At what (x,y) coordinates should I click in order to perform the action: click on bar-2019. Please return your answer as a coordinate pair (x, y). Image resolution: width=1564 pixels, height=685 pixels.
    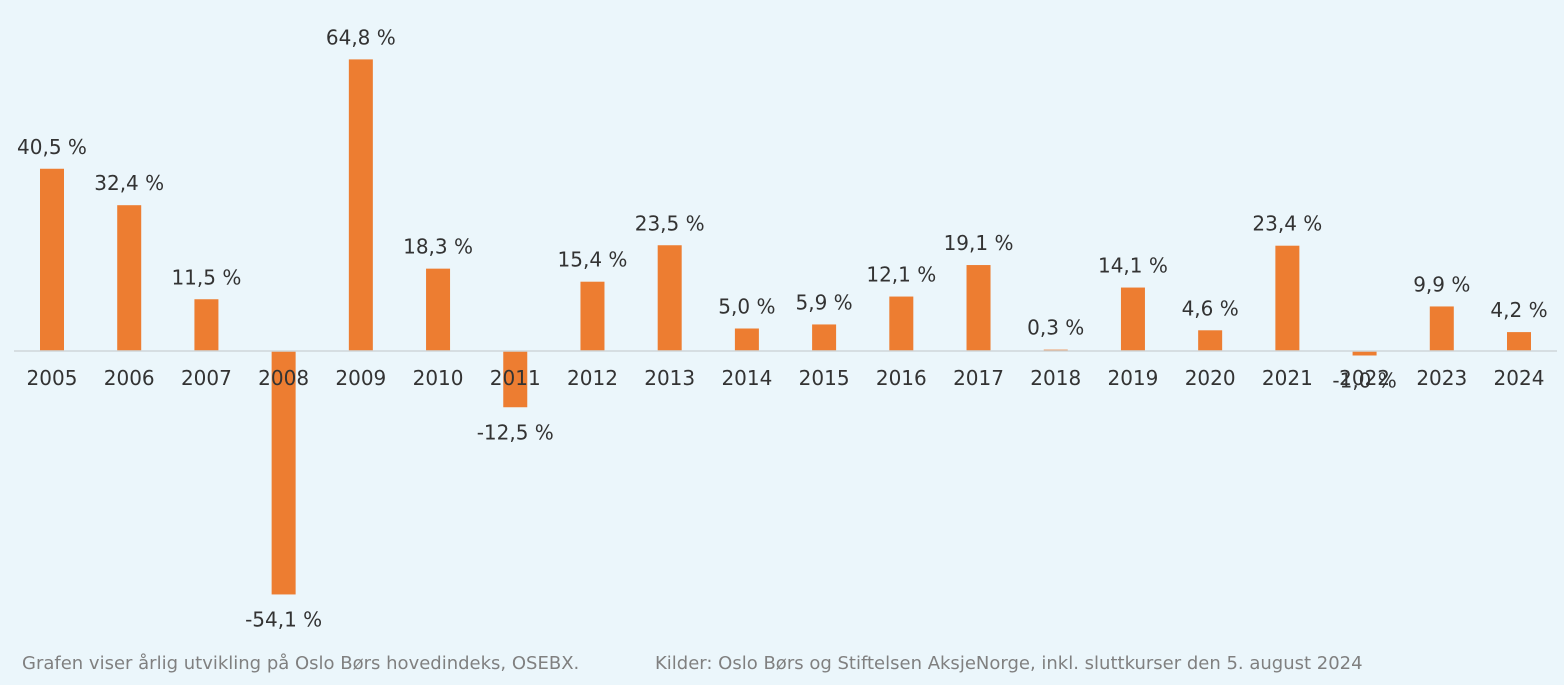
    Looking at the image, I should click on (1132, 319).